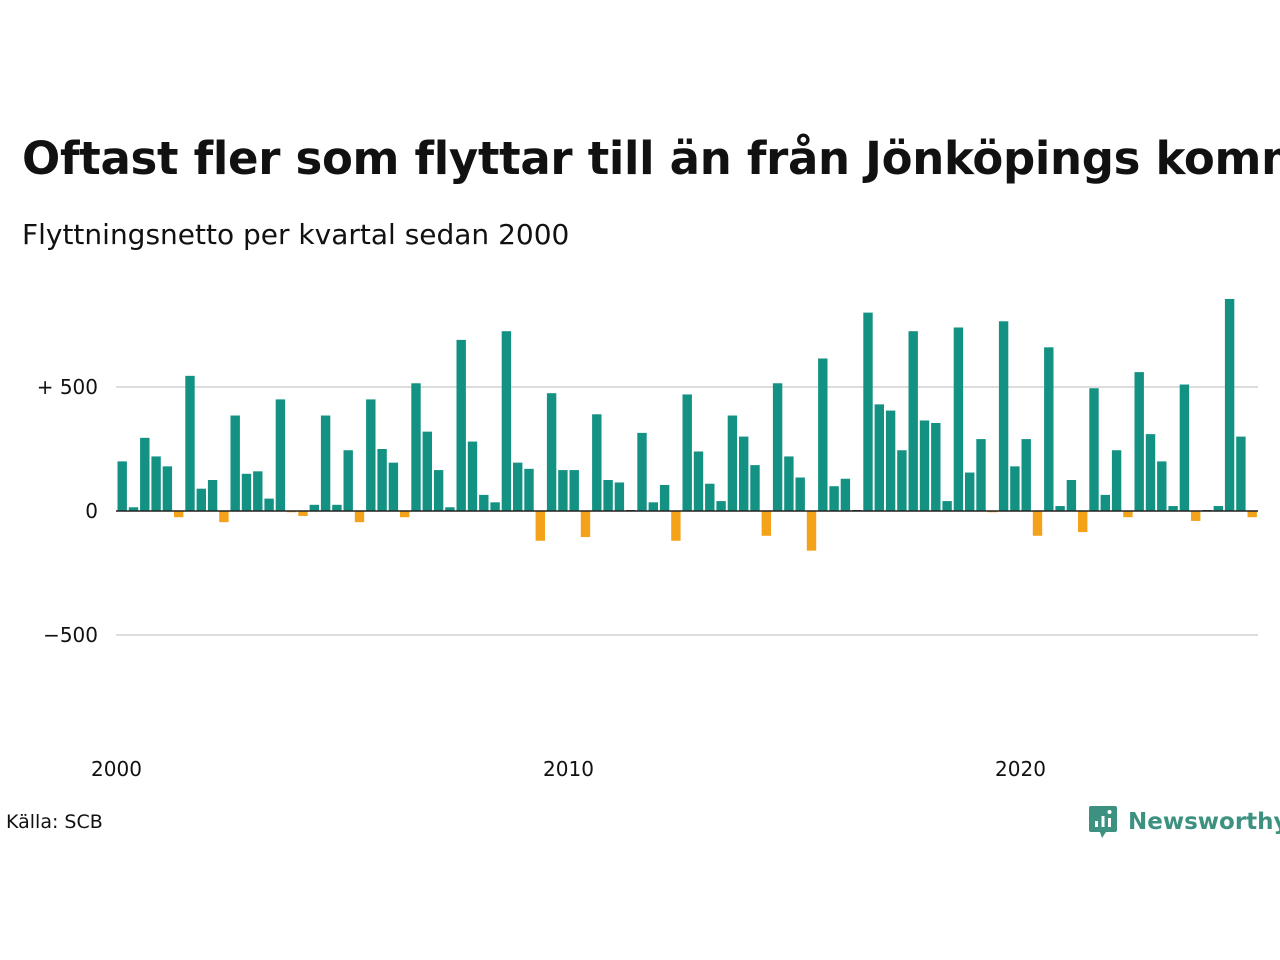 The height and width of the screenshot is (960, 1280). I want to click on y-tick-label: −500, so click(70, 635).